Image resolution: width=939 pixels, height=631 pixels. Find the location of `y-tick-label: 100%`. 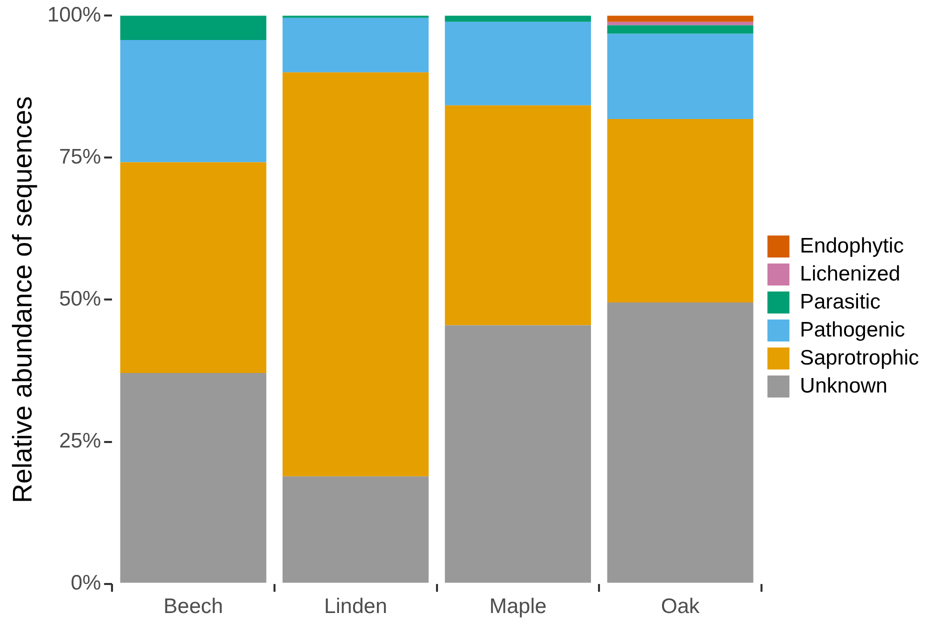

y-tick-label: 100% is located at coordinates (74, 14).